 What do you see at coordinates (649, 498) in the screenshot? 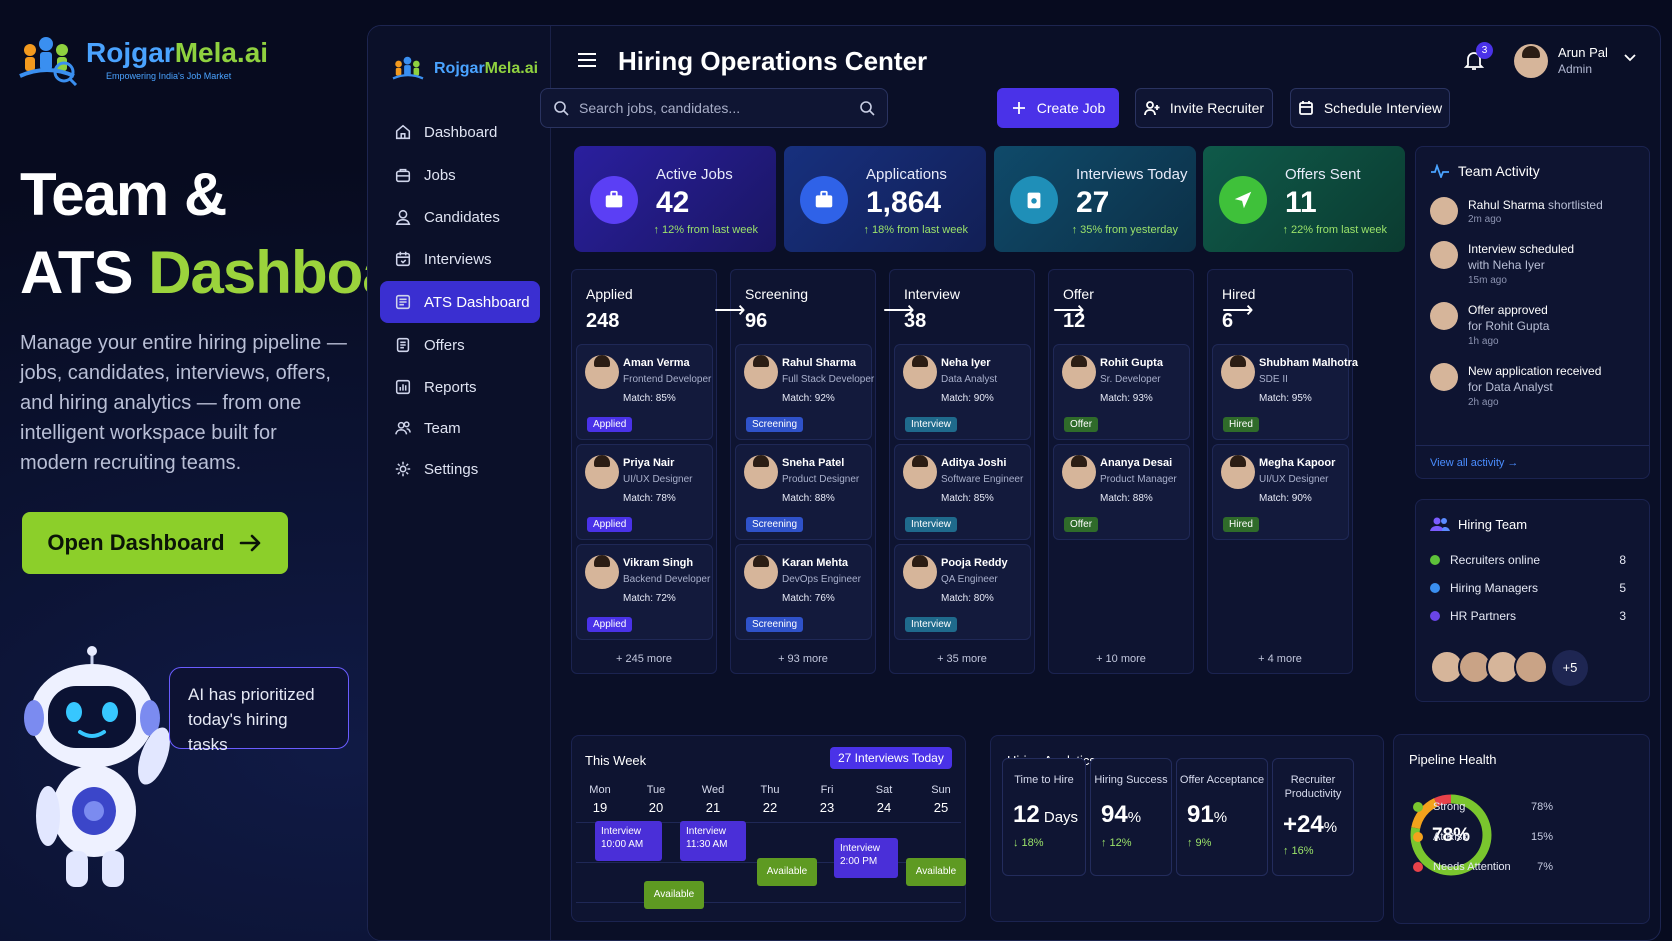
I see `candidate-match: Match: 78%` at bounding box center [649, 498].